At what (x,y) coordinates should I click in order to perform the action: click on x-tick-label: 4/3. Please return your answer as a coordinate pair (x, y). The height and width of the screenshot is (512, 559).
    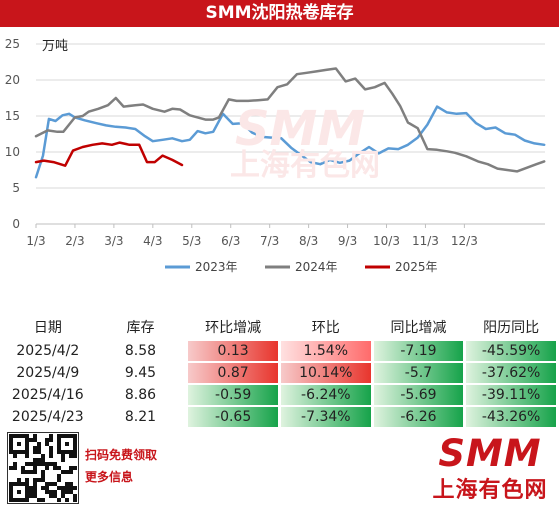
    Looking at the image, I should click on (152, 241).